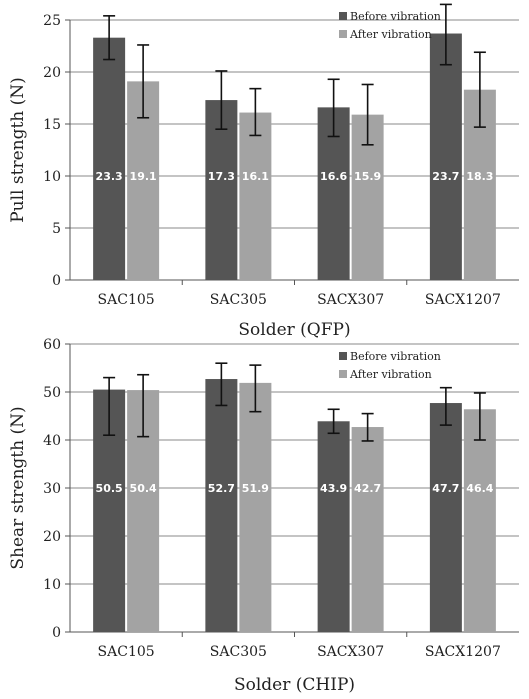  Describe the element at coordinates (333, 176) in the screenshot. I see `data-label: 16.6` at that location.